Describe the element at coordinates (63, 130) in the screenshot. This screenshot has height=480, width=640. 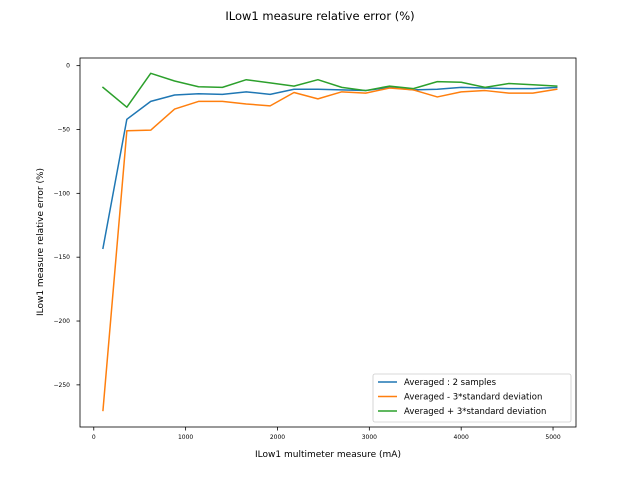
I see `y-tick-label: −50` at that location.